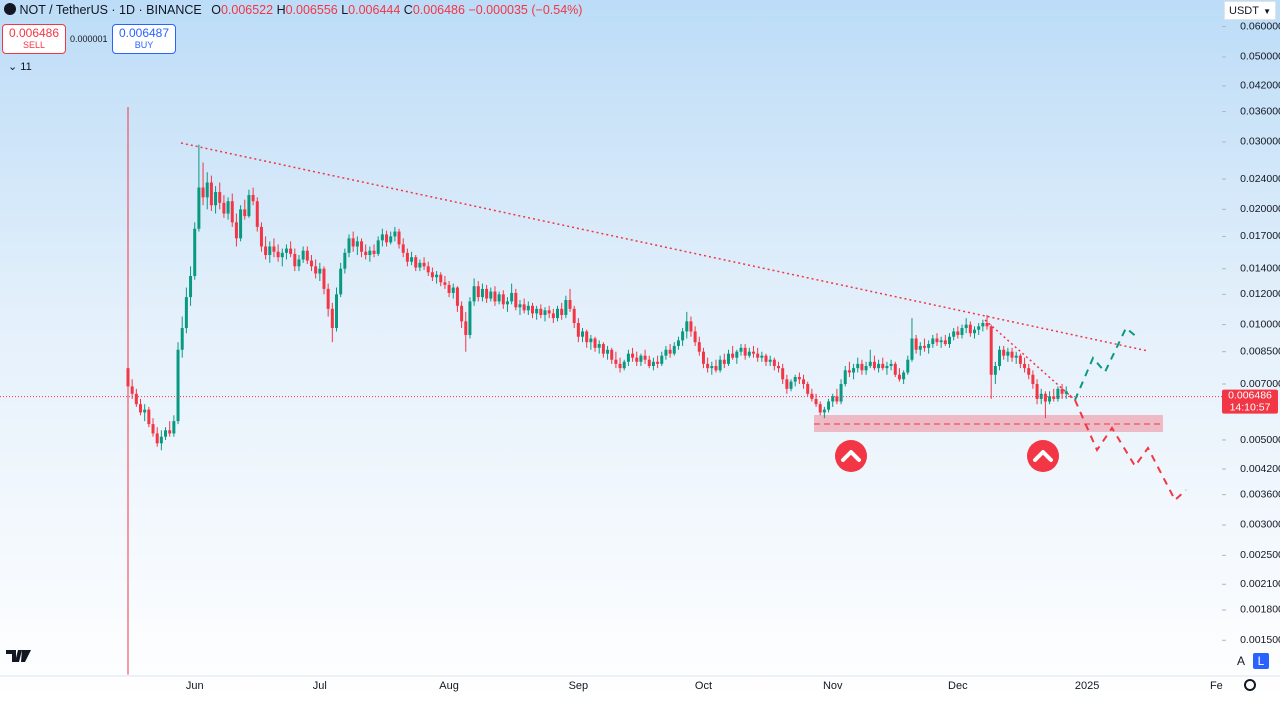 The image size is (1280, 701). Describe the element at coordinates (1250, 685) in the screenshot. I see `settings-button` at that location.